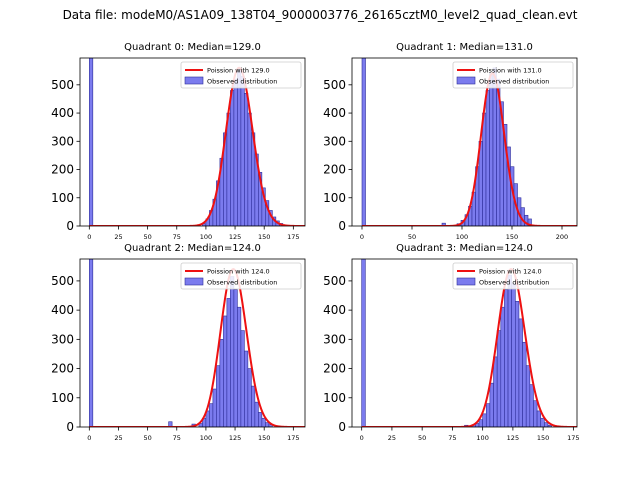  Describe the element at coordinates (464, 248) in the screenshot. I see `quadrant-3-title: Quadrant 3: Median=124.0` at that location.